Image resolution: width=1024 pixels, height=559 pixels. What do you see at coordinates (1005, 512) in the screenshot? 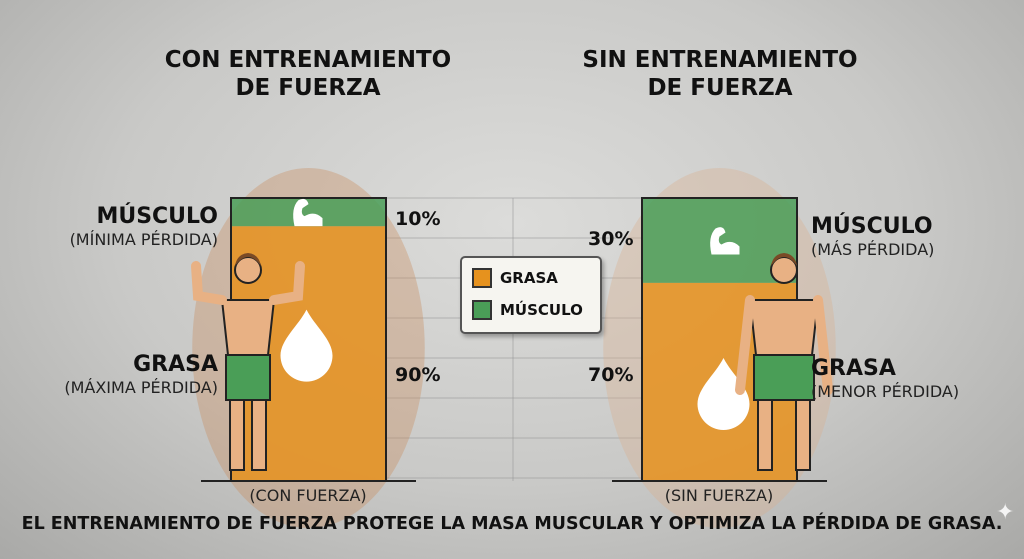
I see `sparkle-icon: ✦` at bounding box center [1005, 512].